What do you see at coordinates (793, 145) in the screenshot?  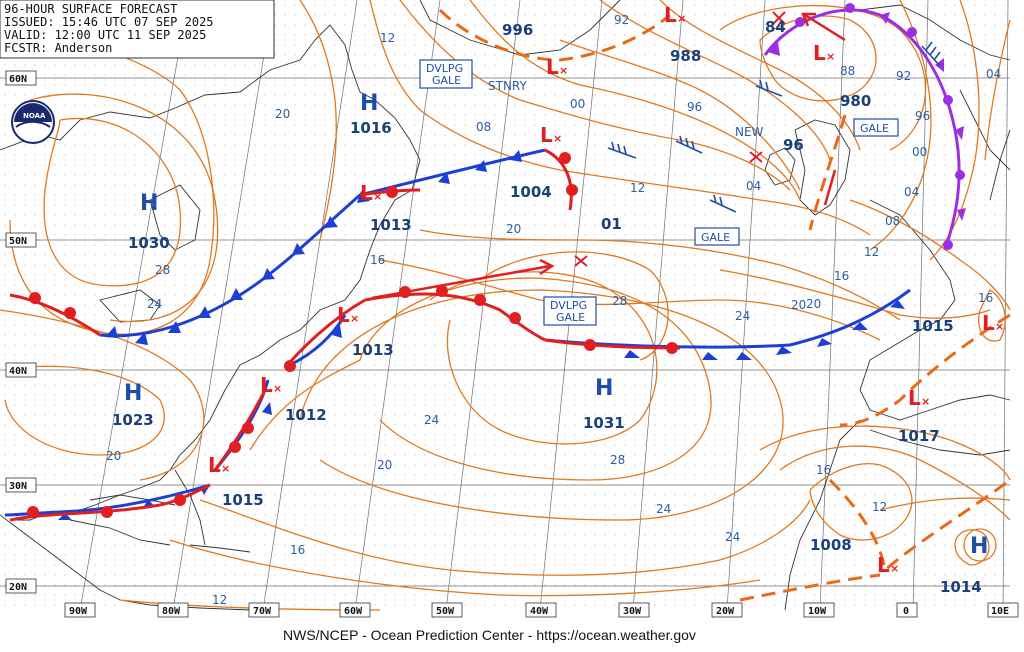 I see `pressure-96: 96` at bounding box center [793, 145].